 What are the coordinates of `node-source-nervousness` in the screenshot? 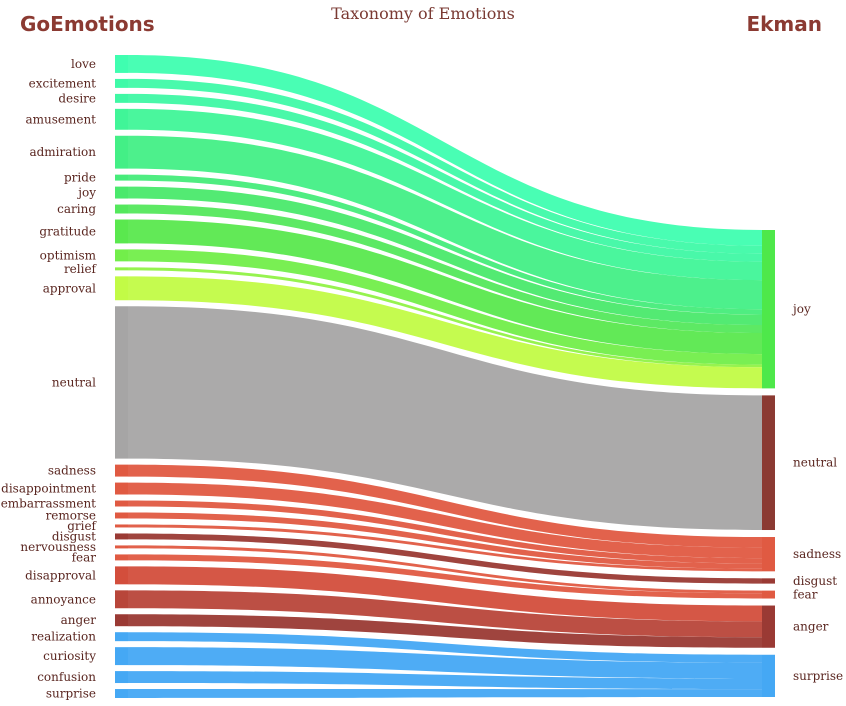 It's located at (121, 547).